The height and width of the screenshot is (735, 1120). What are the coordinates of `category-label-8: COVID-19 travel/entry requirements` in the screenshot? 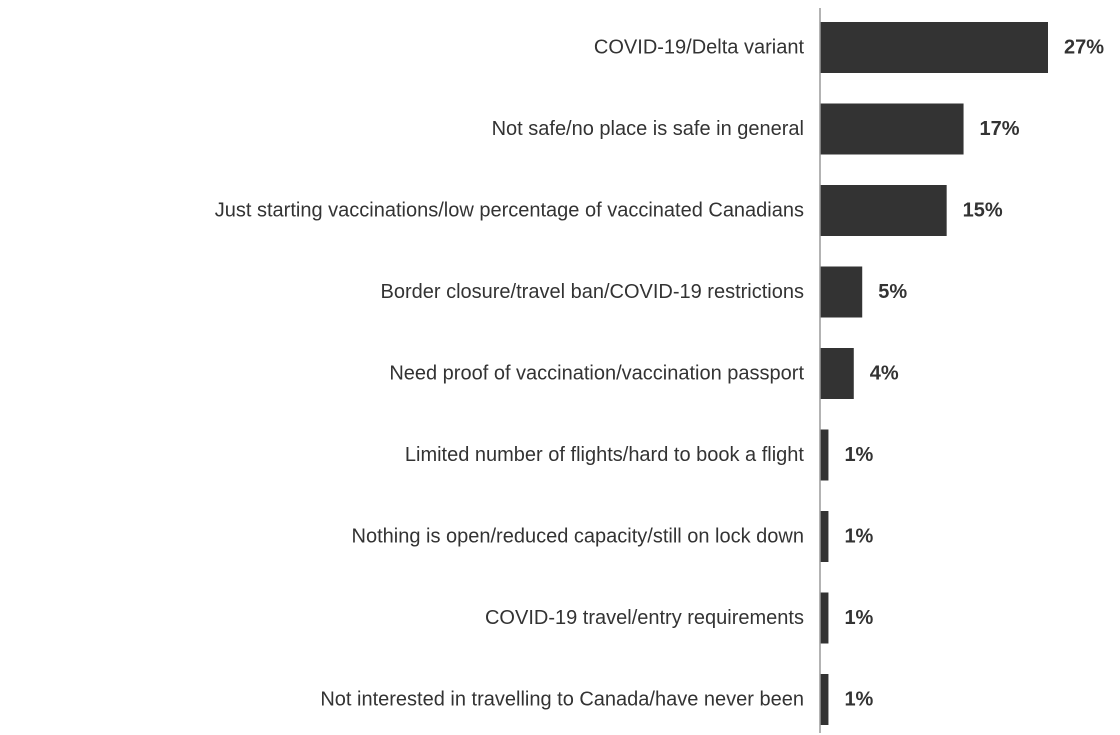 It's located at (644, 618).